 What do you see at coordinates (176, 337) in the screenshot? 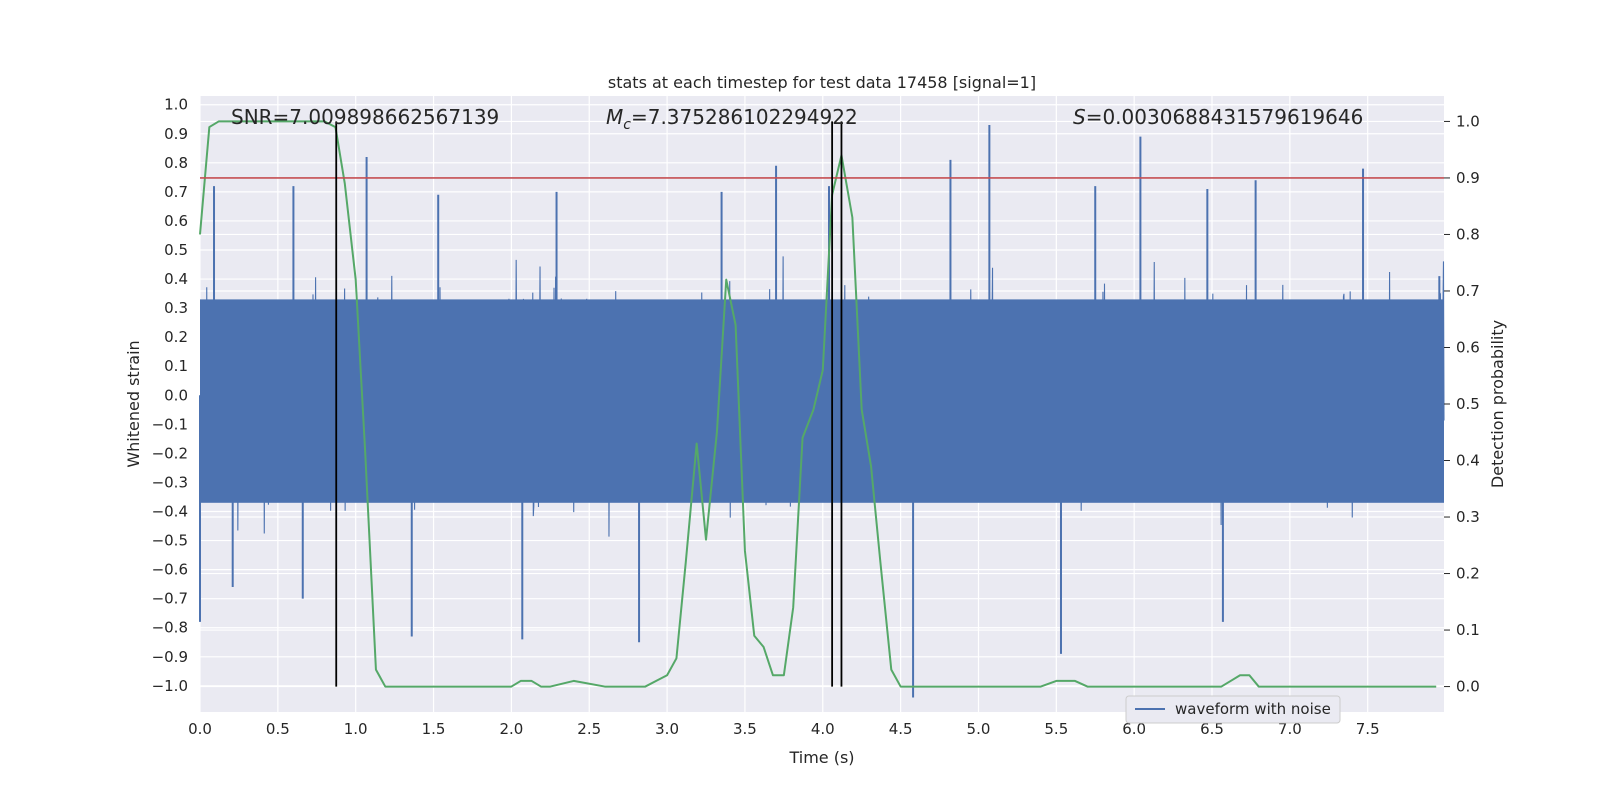
I see `y-tick-label-left: 0.2` at bounding box center [176, 337].